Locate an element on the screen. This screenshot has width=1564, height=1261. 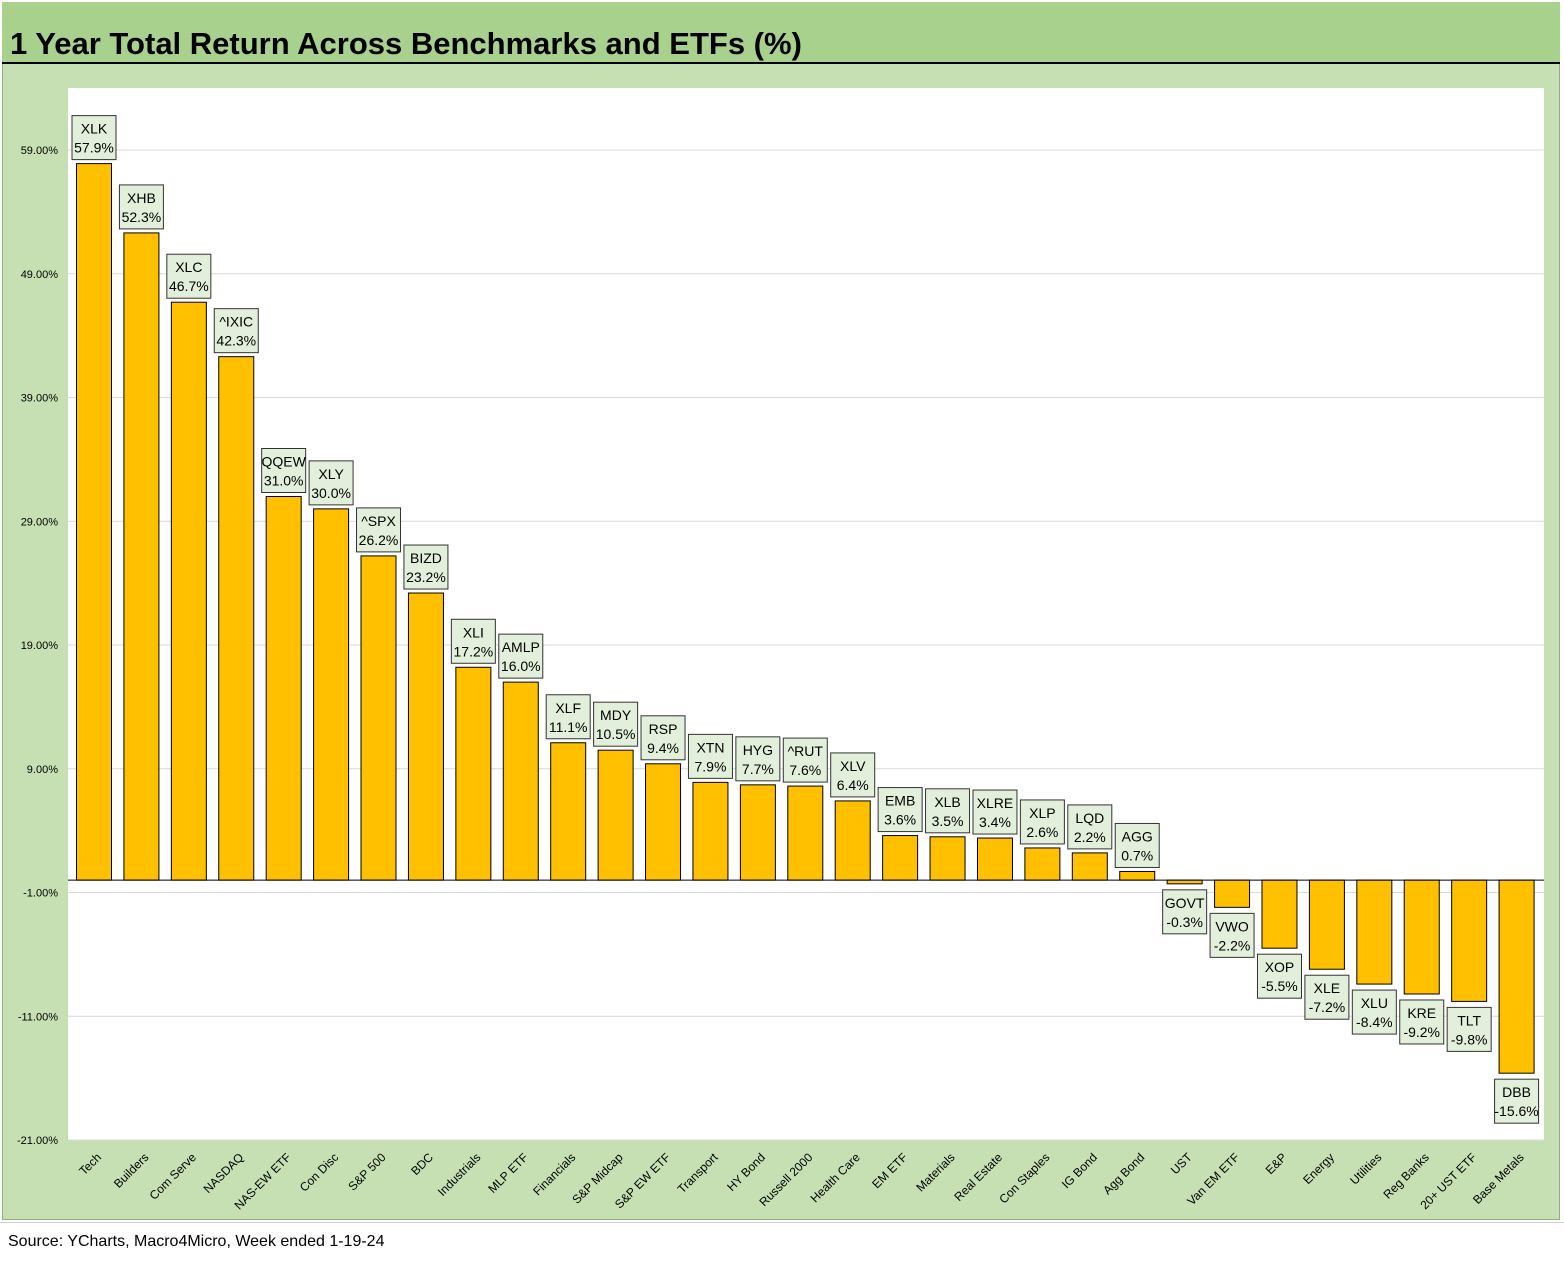
x-tick-label: Transport is located at coordinates (698, 1173).